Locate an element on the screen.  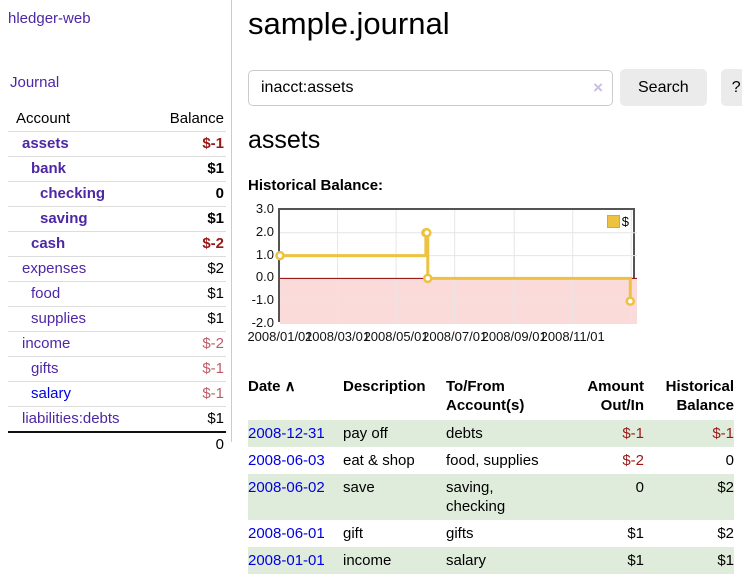
nav-journal-link: Journal is located at coordinates (35, 82).